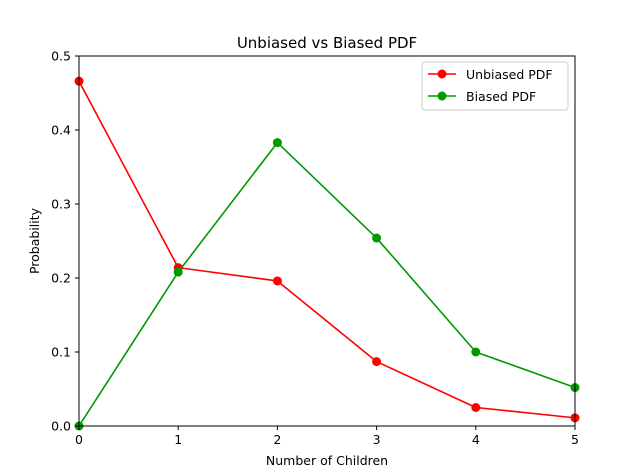 The height and width of the screenshot is (476, 635). I want to click on legend-marker-biased, so click(442, 96).